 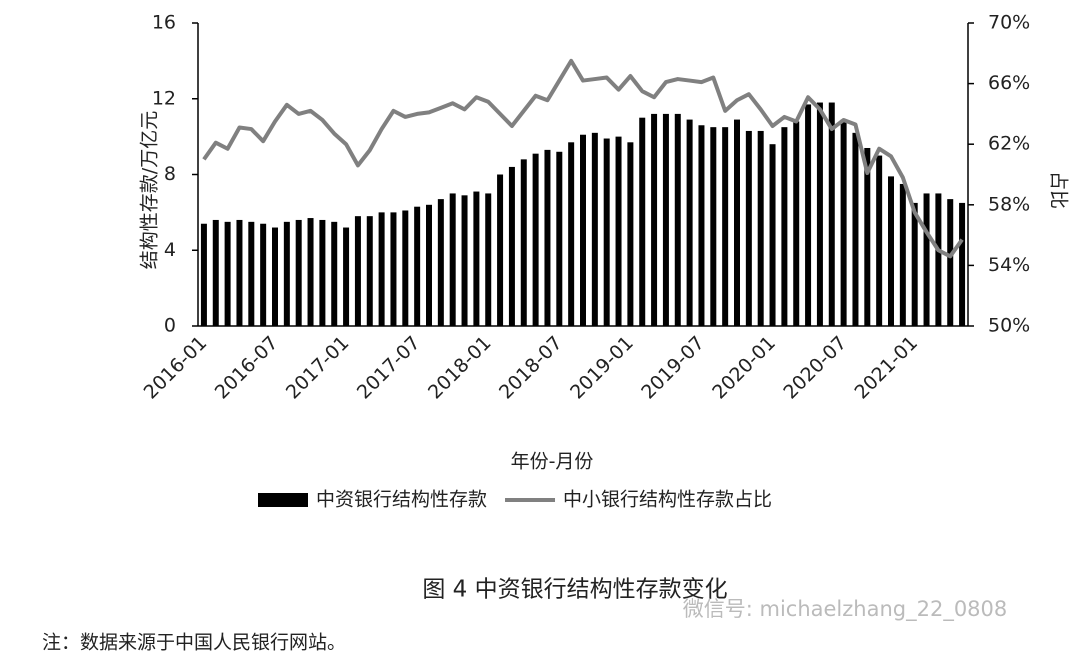 What do you see at coordinates (552, 462) in the screenshot?
I see `x-axis-label: 年份-月份` at bounding box center [552, 462].